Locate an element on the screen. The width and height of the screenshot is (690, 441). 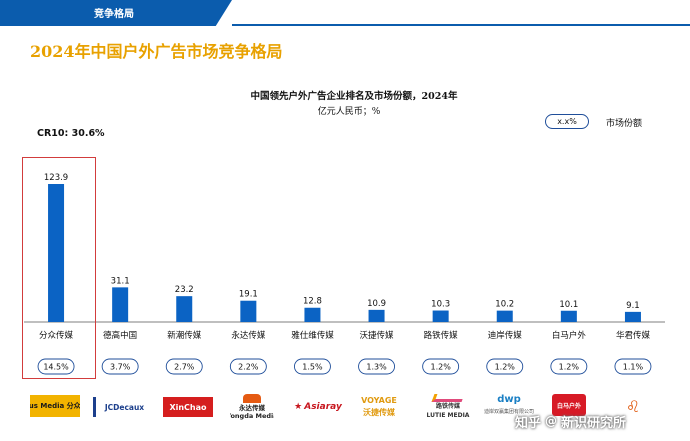
share-label: 2.7% is located at coordinates (184, 367).